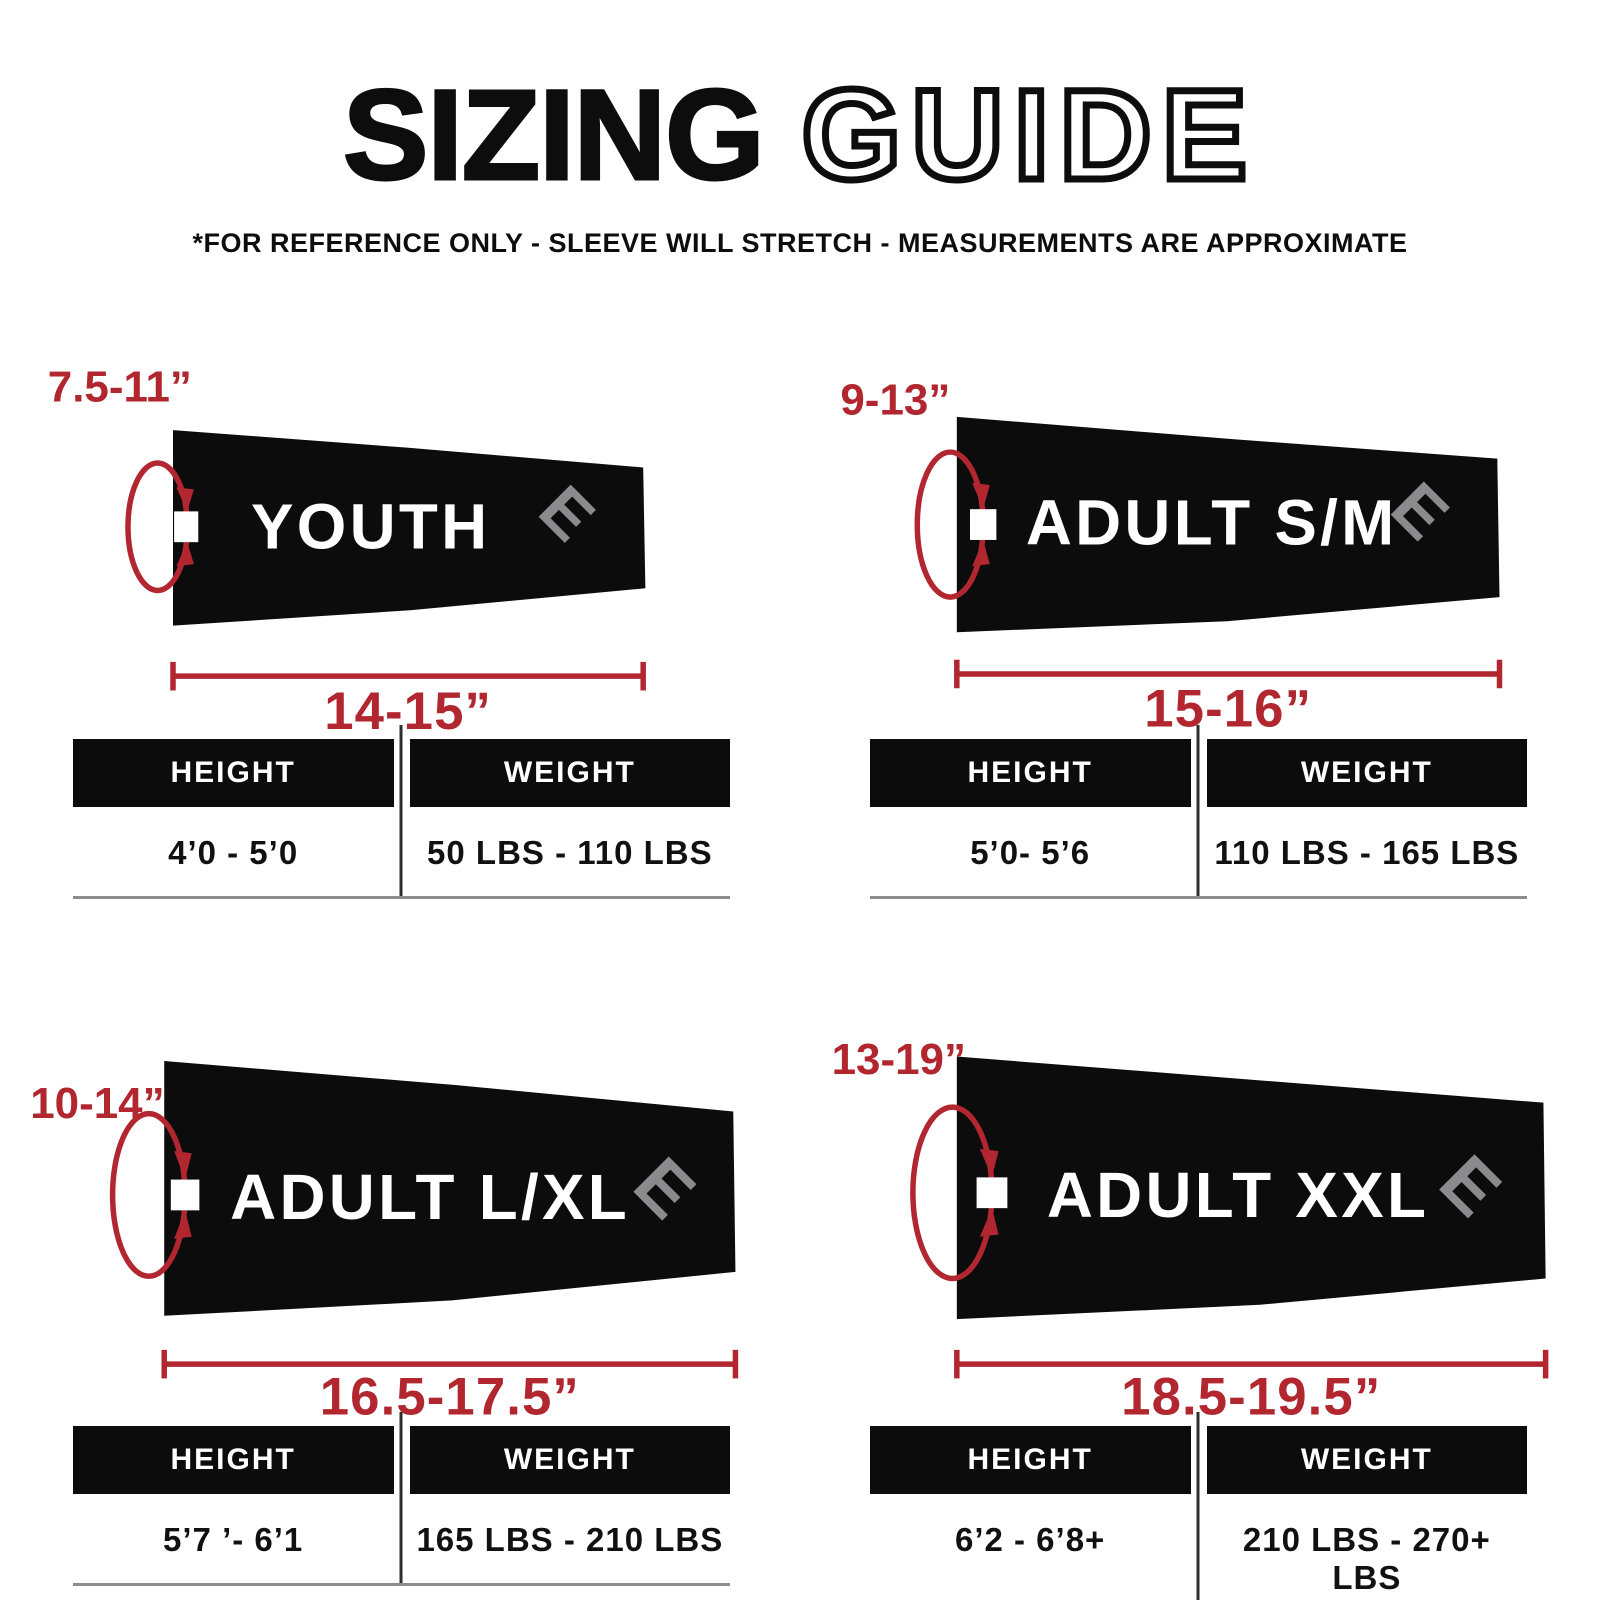  Describe the element at coordinates (1228, 708) in the screenshot. I see `length-label: 15-16”` at that location.